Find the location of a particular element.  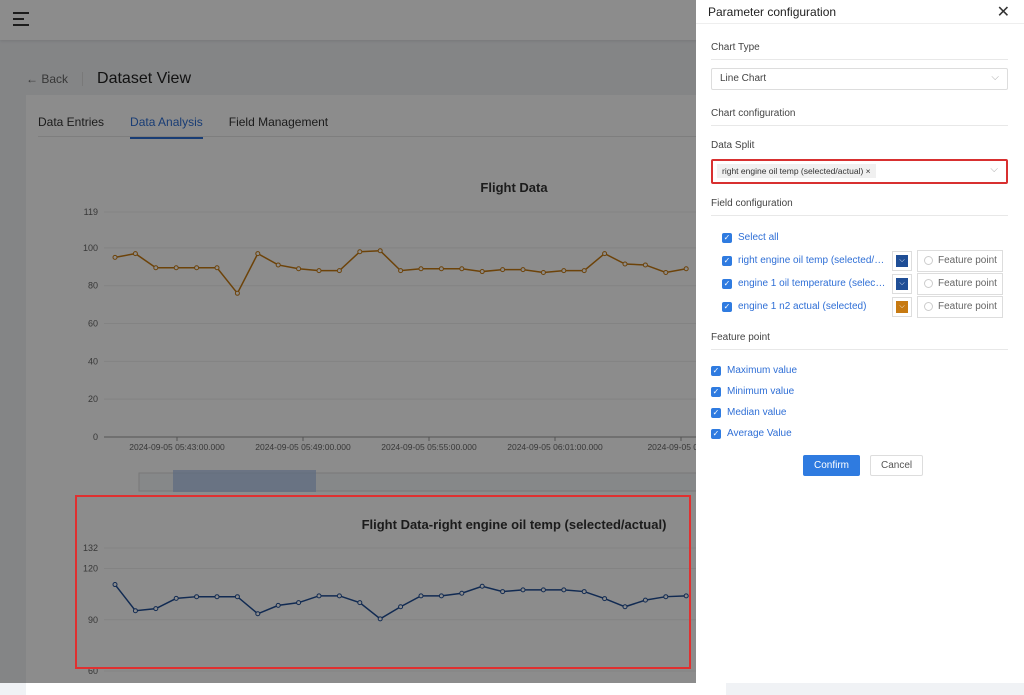

x-tick-label: 2024-09-05 05:43:00.000 is located at coordinates (177, 447).